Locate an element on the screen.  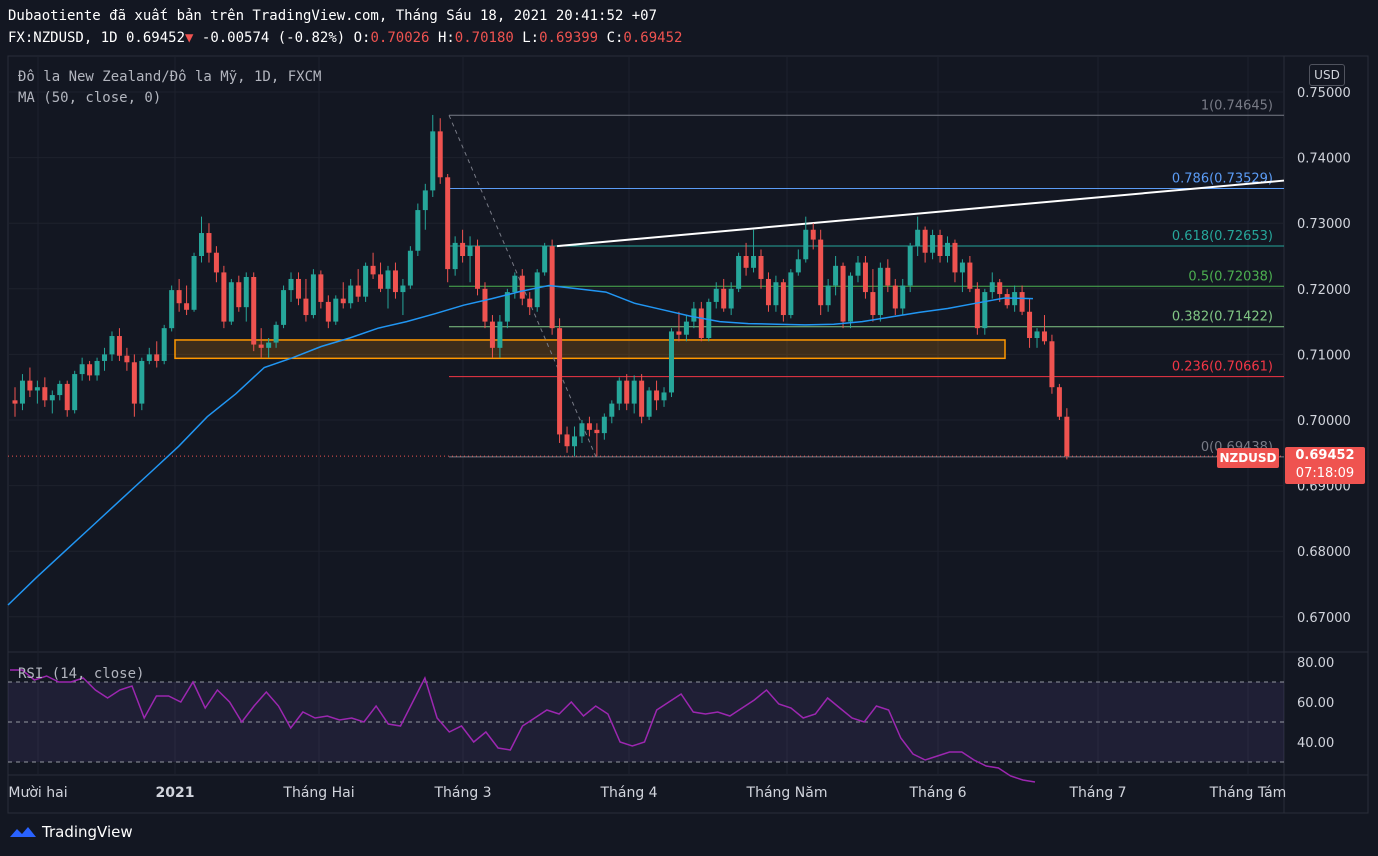
rsi-tick-label: 60.00 is located at coordinates (1315, 703).